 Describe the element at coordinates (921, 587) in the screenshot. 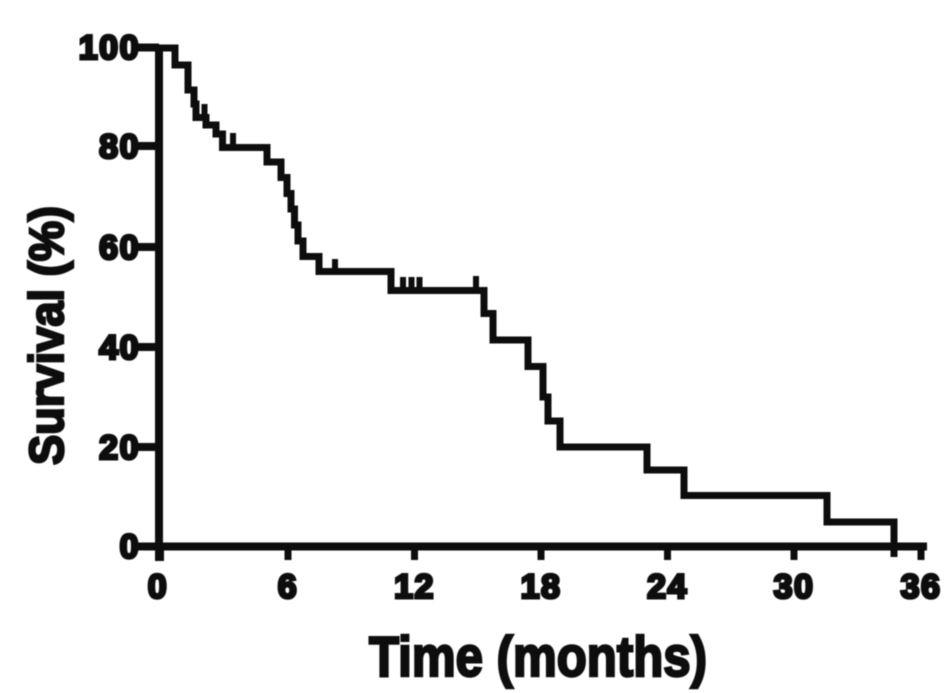

I see `svg-text: 36` at that location.